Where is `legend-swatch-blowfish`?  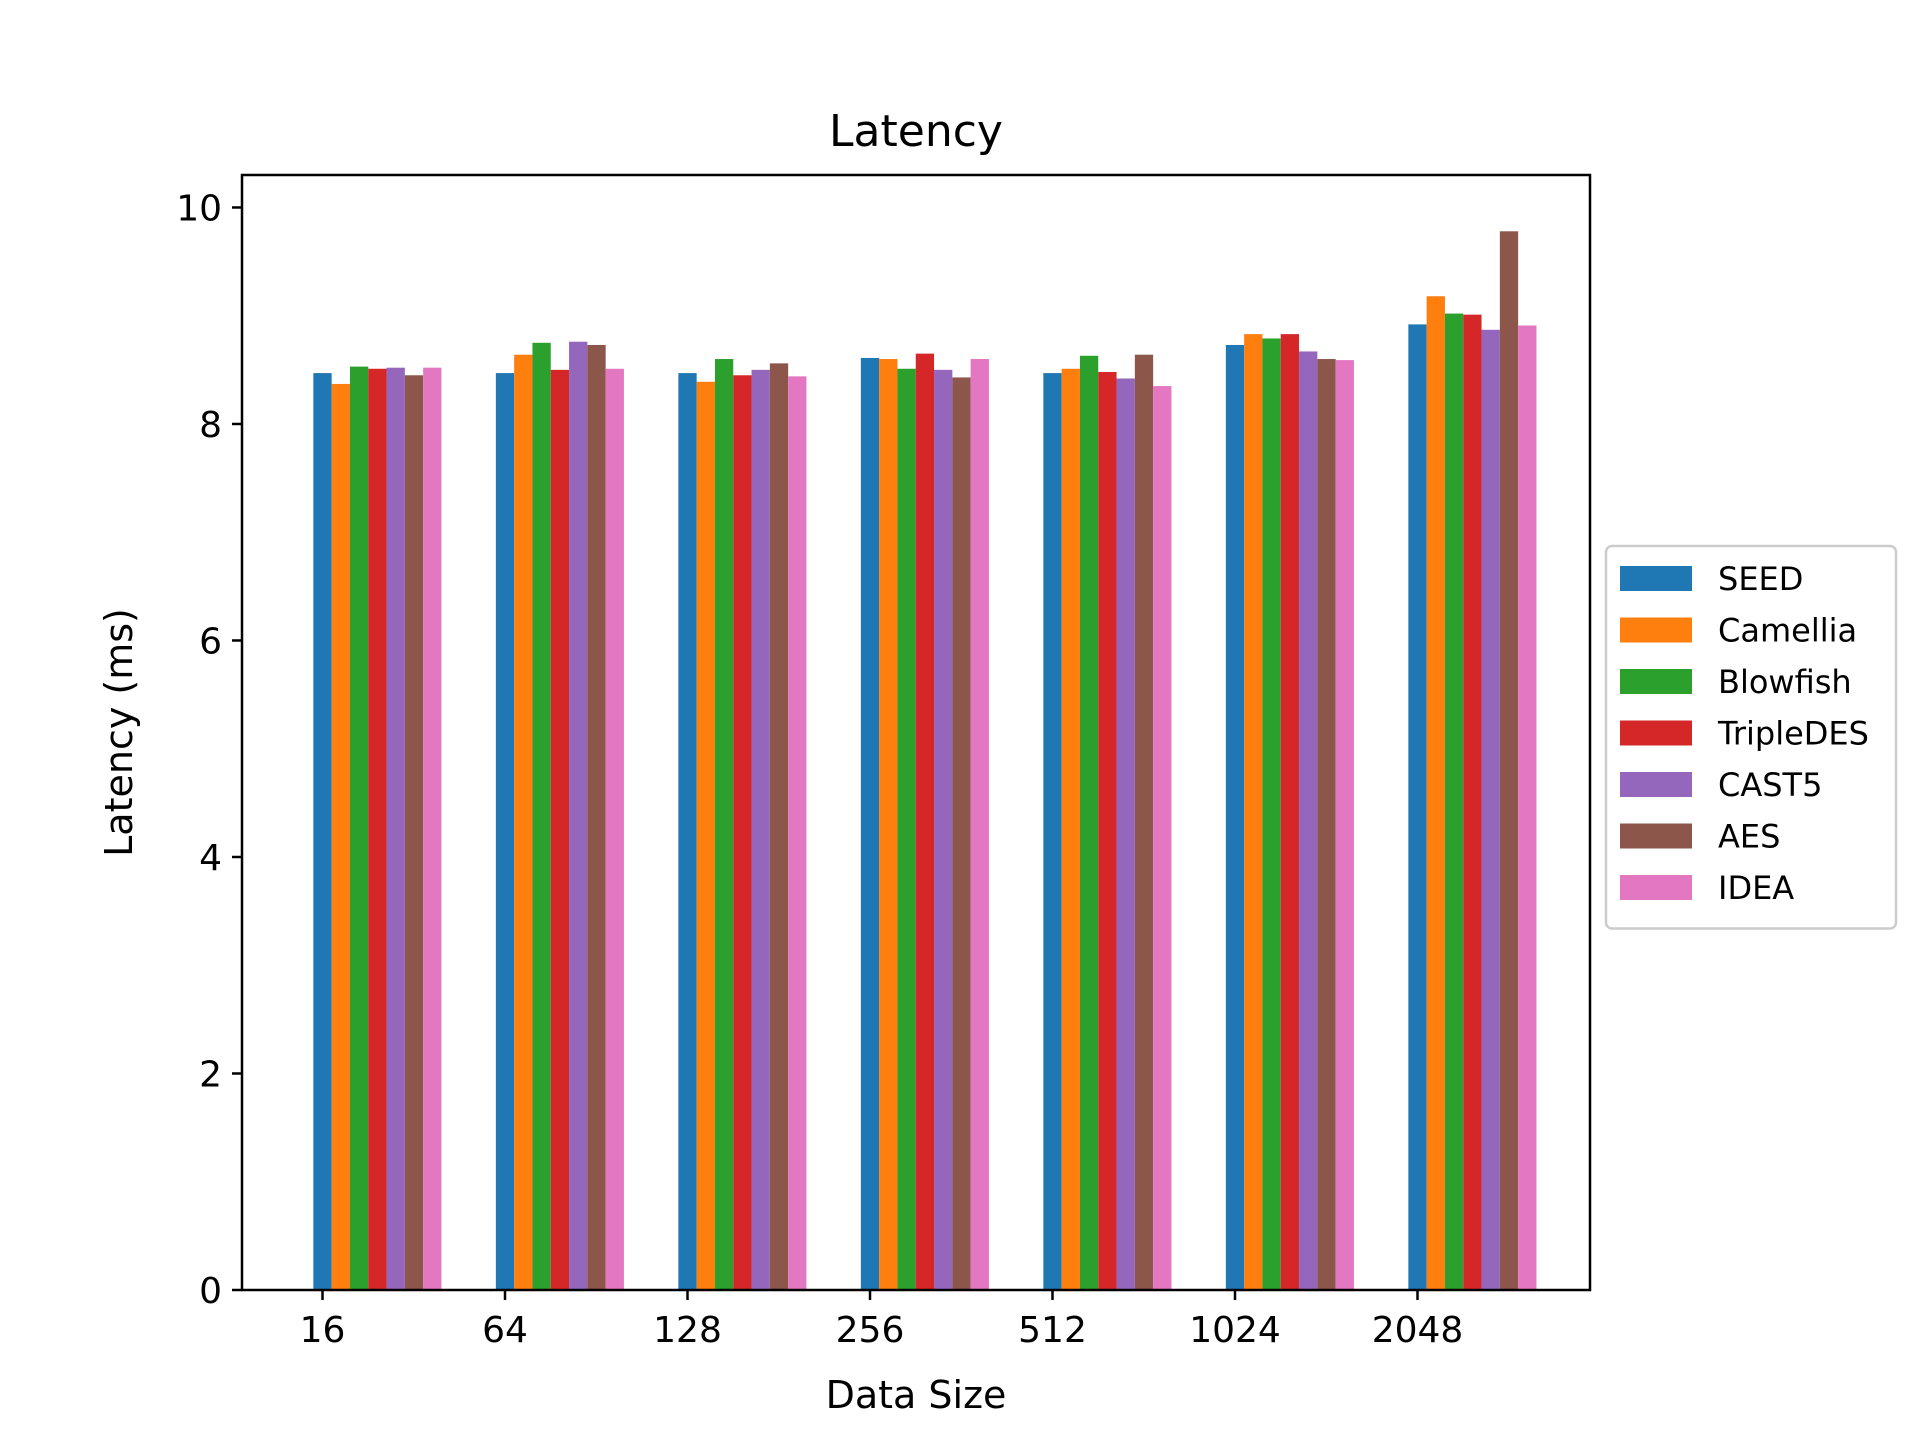 legend-swatch-blowfish is located at coordinates (1656, 681).